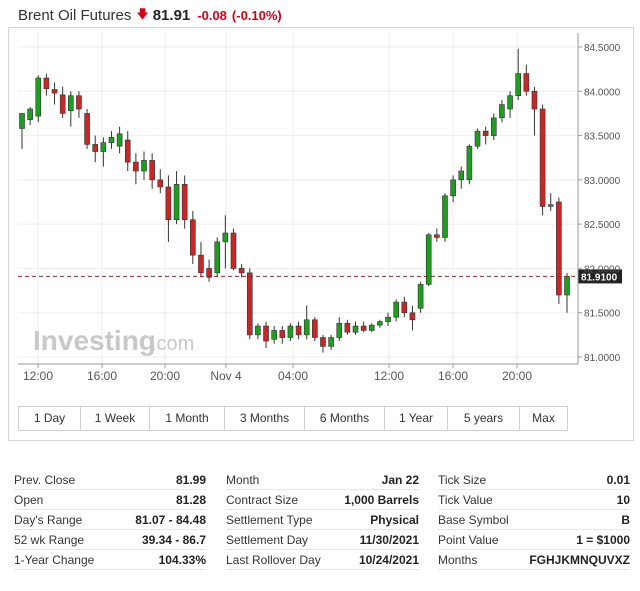 The height and width of the screenshot is (591, 640). What do you see at coordinates (45, 480) in the screenshot?
I see `stat-label: Prev. Close` at bounding box center [45, 480].